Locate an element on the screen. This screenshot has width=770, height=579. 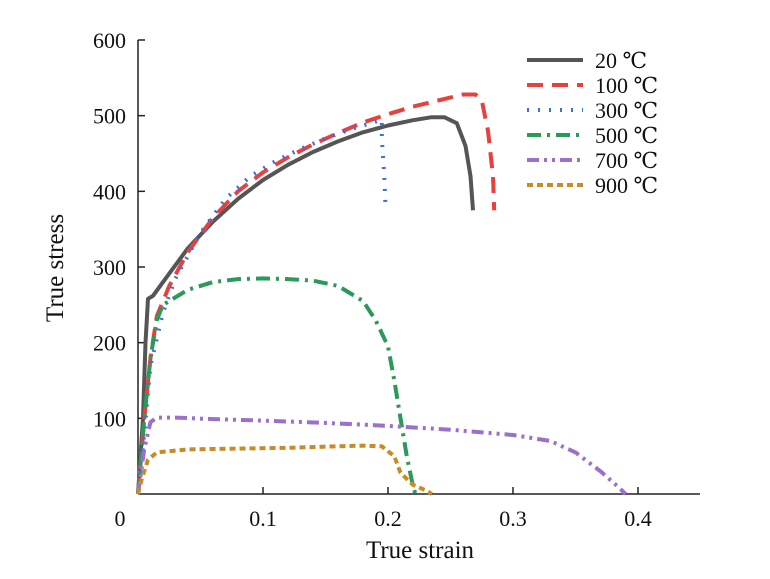
y-tick-label: 400 is located at coordinates (109, 191).